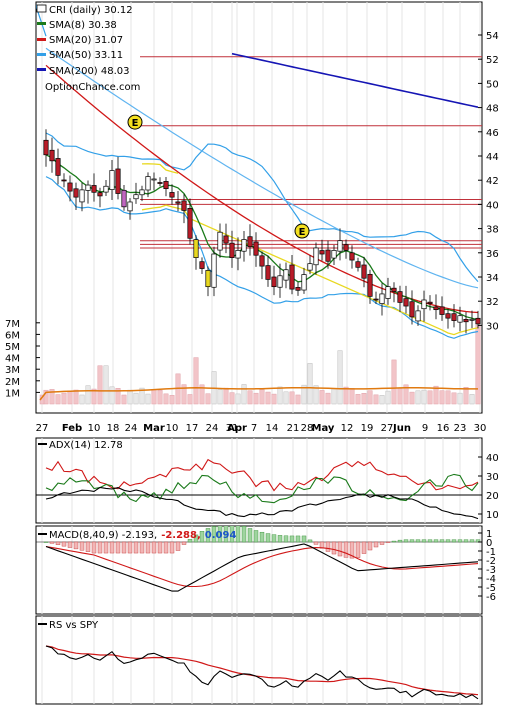 The width and height of the screenshot is (526, 706). Describe the element at coordinates (74, 625) in the screenshot. I see `rs-title: RS vs SPY` at that location.